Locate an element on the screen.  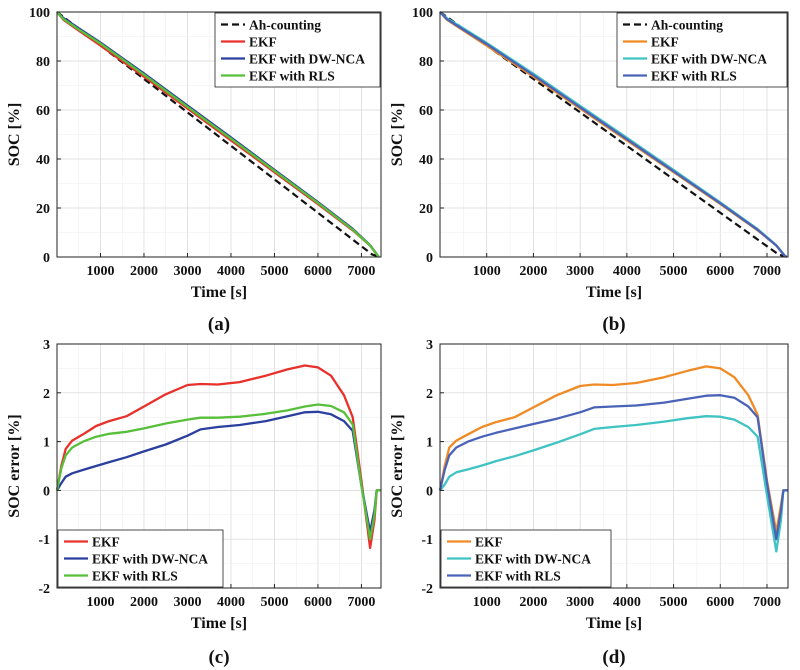
plot-frame is located at coordinates (219, 466).